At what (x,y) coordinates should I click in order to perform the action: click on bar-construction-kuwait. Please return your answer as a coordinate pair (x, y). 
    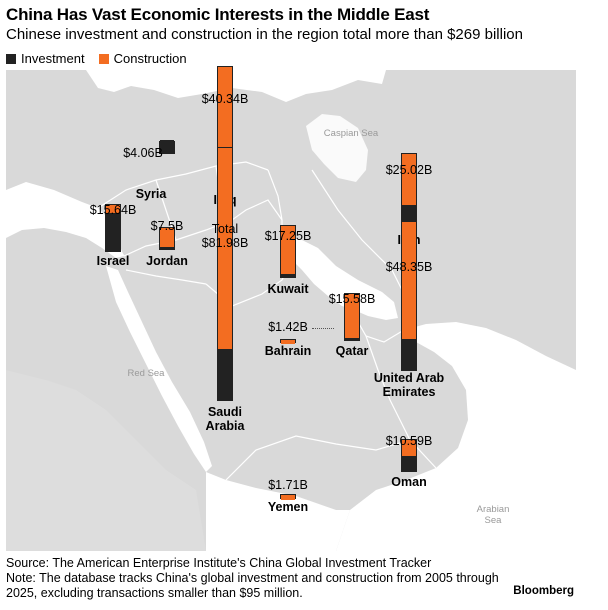
    Looking at the image, I should click on (288, 250).